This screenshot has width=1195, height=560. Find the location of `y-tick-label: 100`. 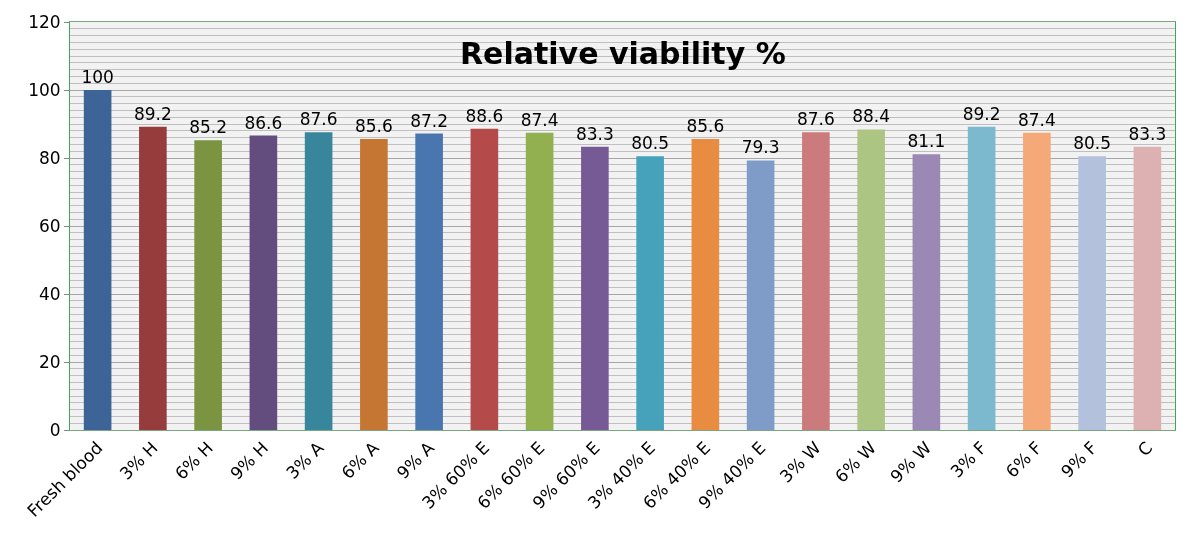

y-tick-label: 100 is located at coordinates (44, 89).